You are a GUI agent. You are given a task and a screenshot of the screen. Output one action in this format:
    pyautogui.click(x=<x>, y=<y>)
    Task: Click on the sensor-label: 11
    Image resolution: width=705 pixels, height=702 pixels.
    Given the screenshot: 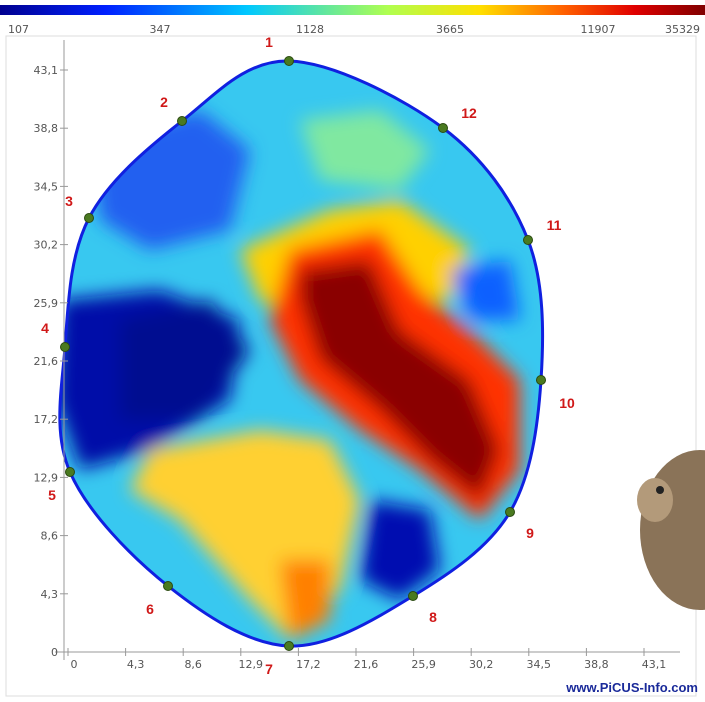 What is the action you would take?
    pyautogui.click(x=554, y=225)
    